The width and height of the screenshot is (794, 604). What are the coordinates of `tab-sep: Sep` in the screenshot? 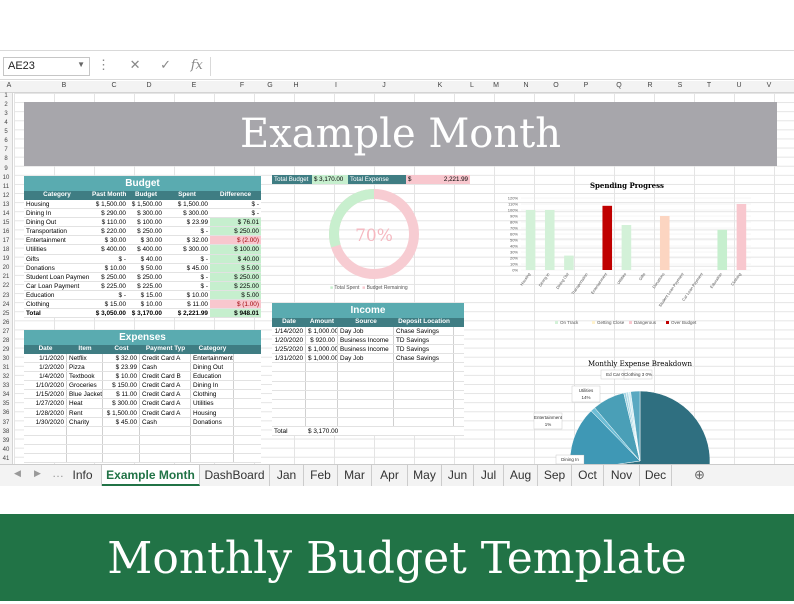 It's located at (555, 475).